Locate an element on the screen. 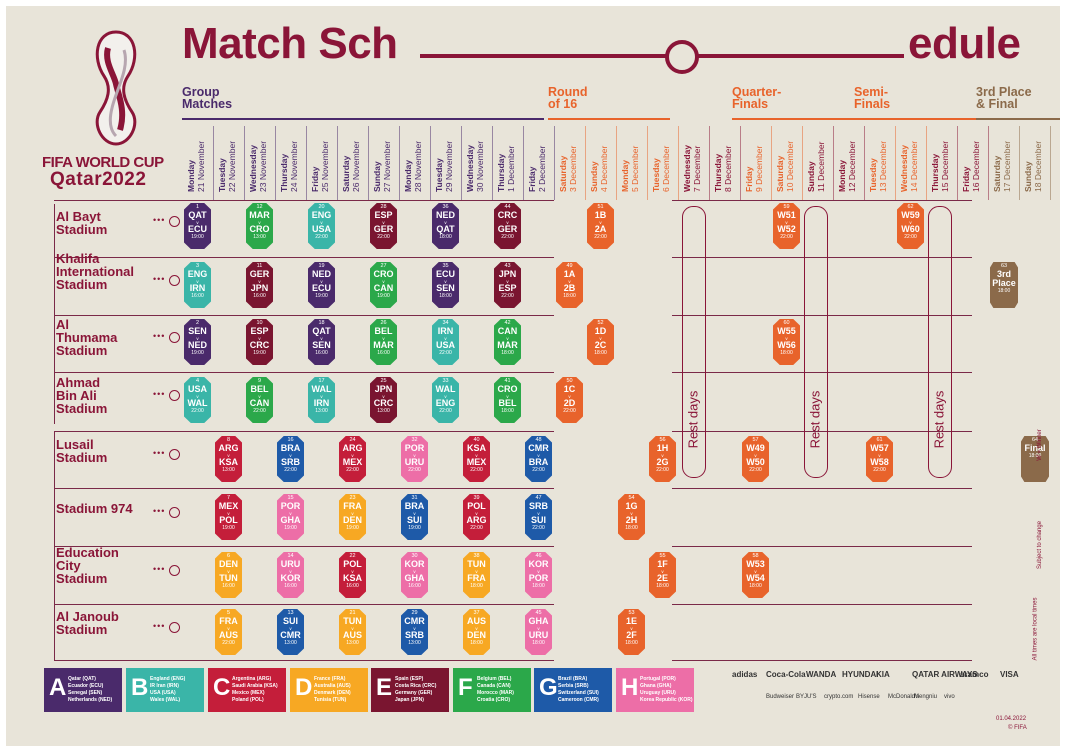 The image size is (1066, 752). match-badge: 50 1C v 2D 22:00 is located at coordinates (569, 400).